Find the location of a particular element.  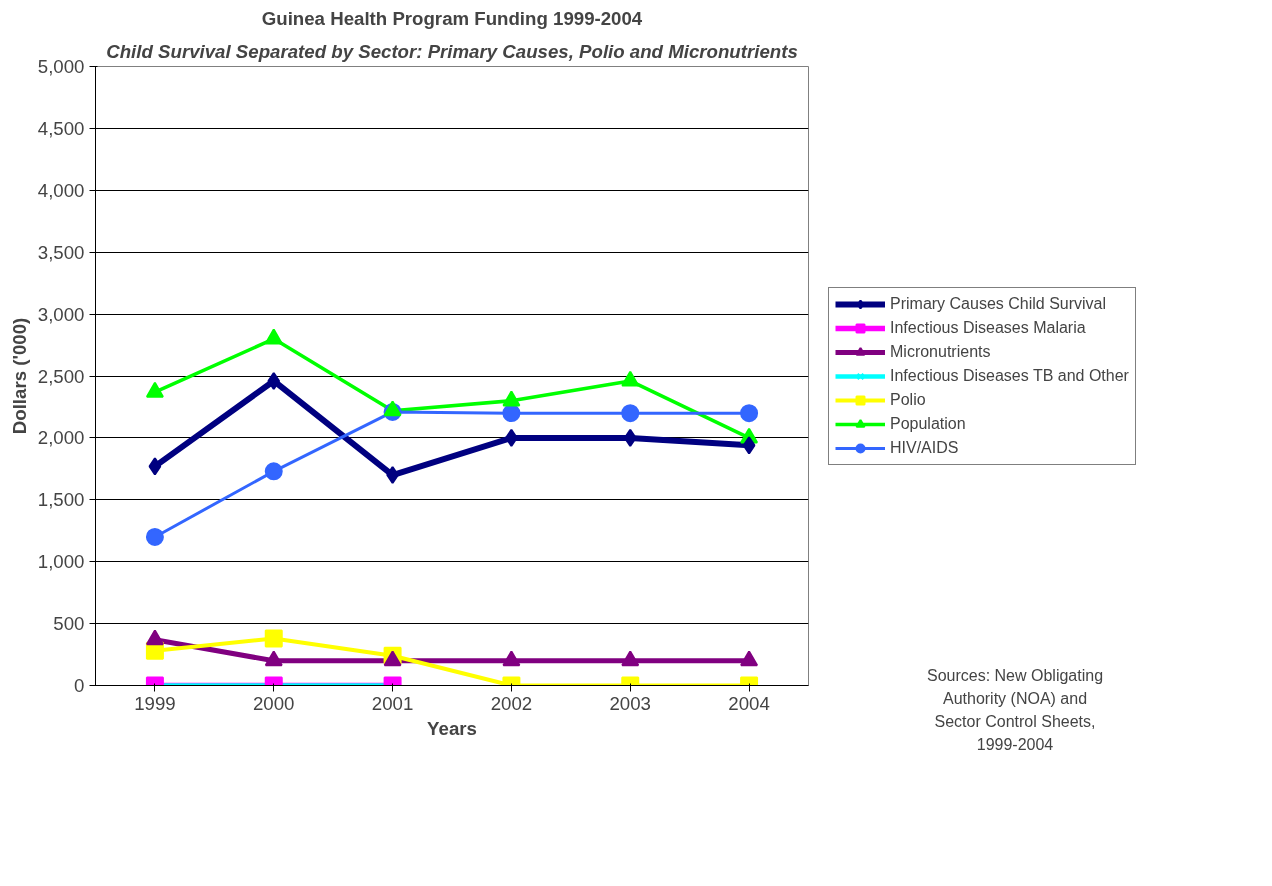

y-tick-label: 500 is located at coordinates (69, 624).